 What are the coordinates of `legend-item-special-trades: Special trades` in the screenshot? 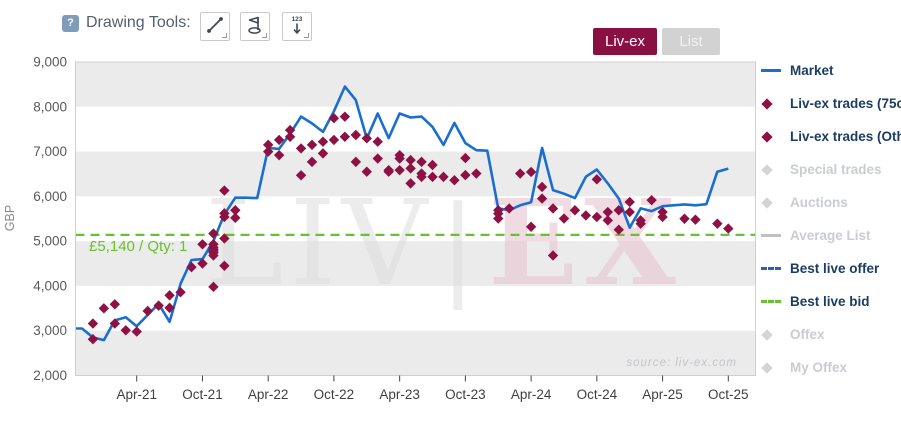 It's located at (830, 169).